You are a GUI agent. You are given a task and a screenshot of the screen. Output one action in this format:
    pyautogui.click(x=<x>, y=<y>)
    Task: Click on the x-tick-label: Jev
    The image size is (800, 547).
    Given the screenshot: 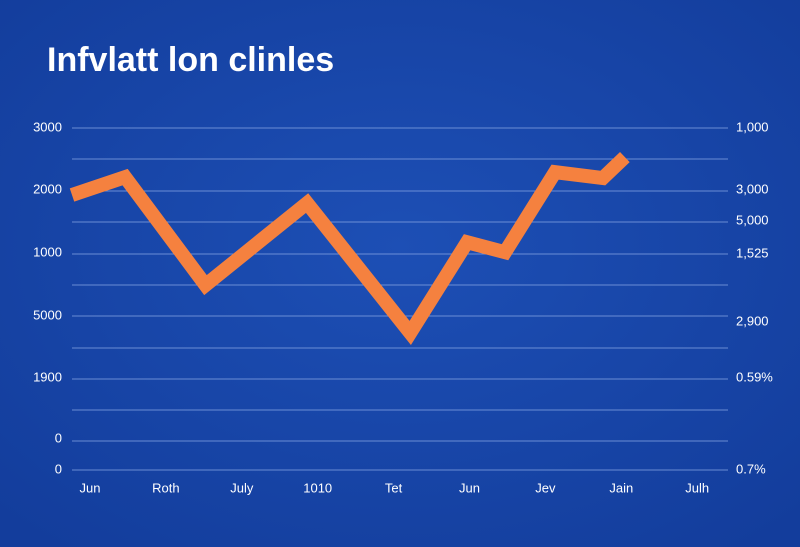 What is the action you would take?
    pyautogui.click(x=545, y=487)
    